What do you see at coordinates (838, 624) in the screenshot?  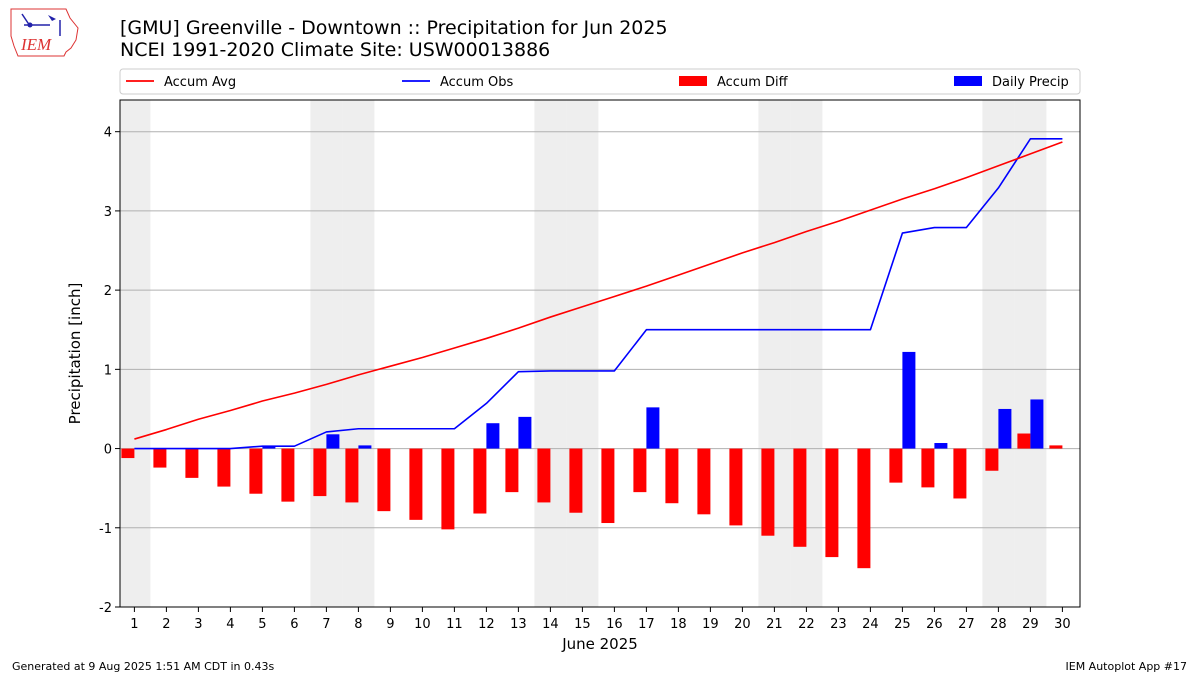 I see `x-tick-label: 23` at bounding box center [838, 624].